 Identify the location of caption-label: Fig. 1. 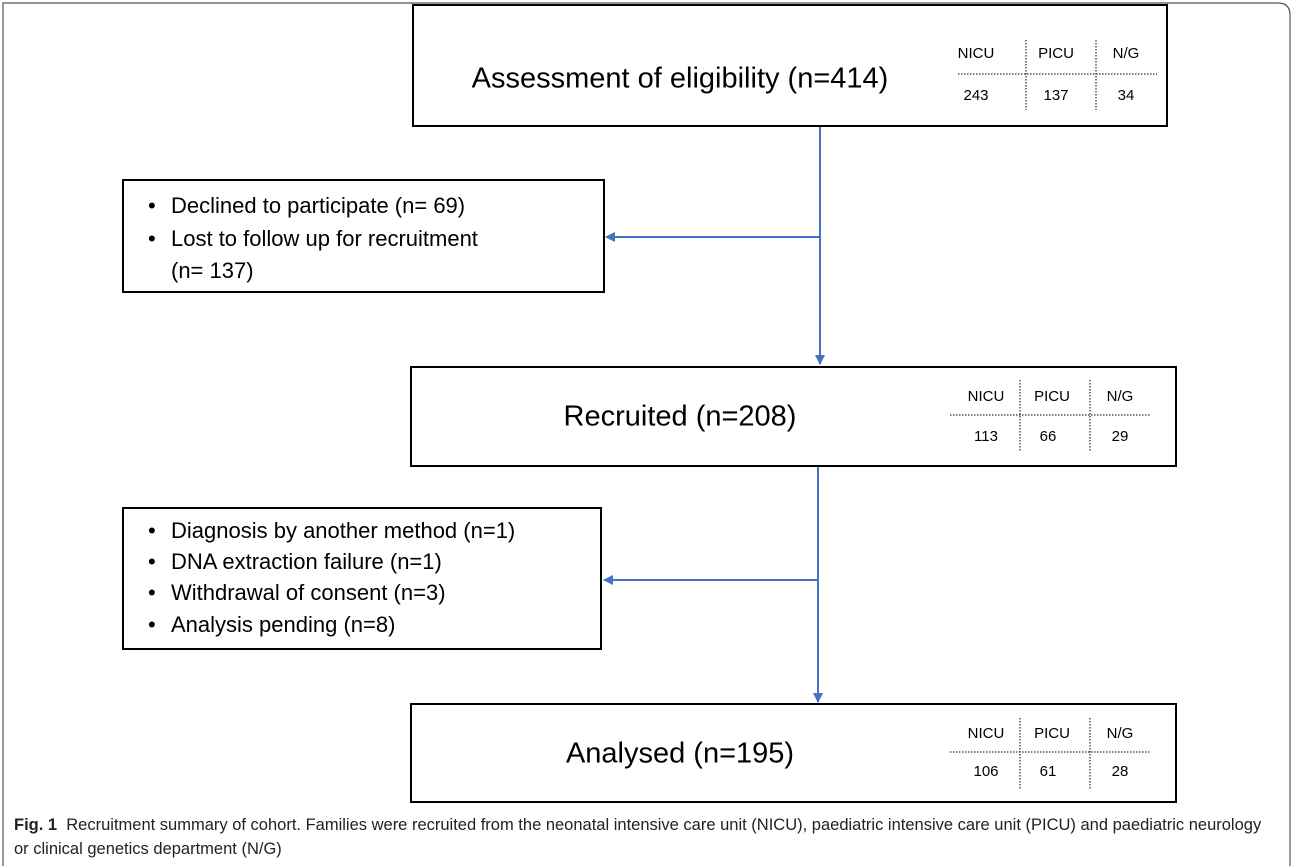
(36, 825).